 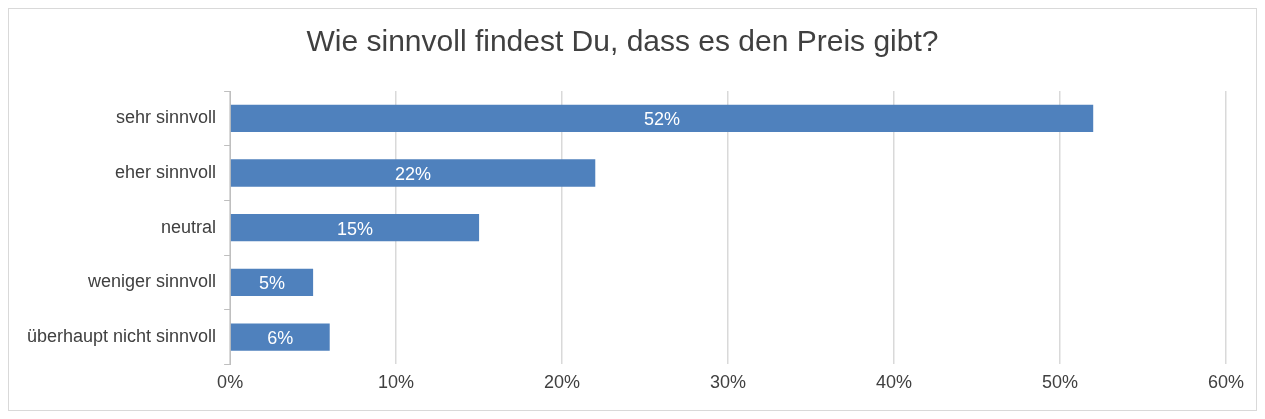 I want to click on data-label: 6%, so click(x=280, y=338).